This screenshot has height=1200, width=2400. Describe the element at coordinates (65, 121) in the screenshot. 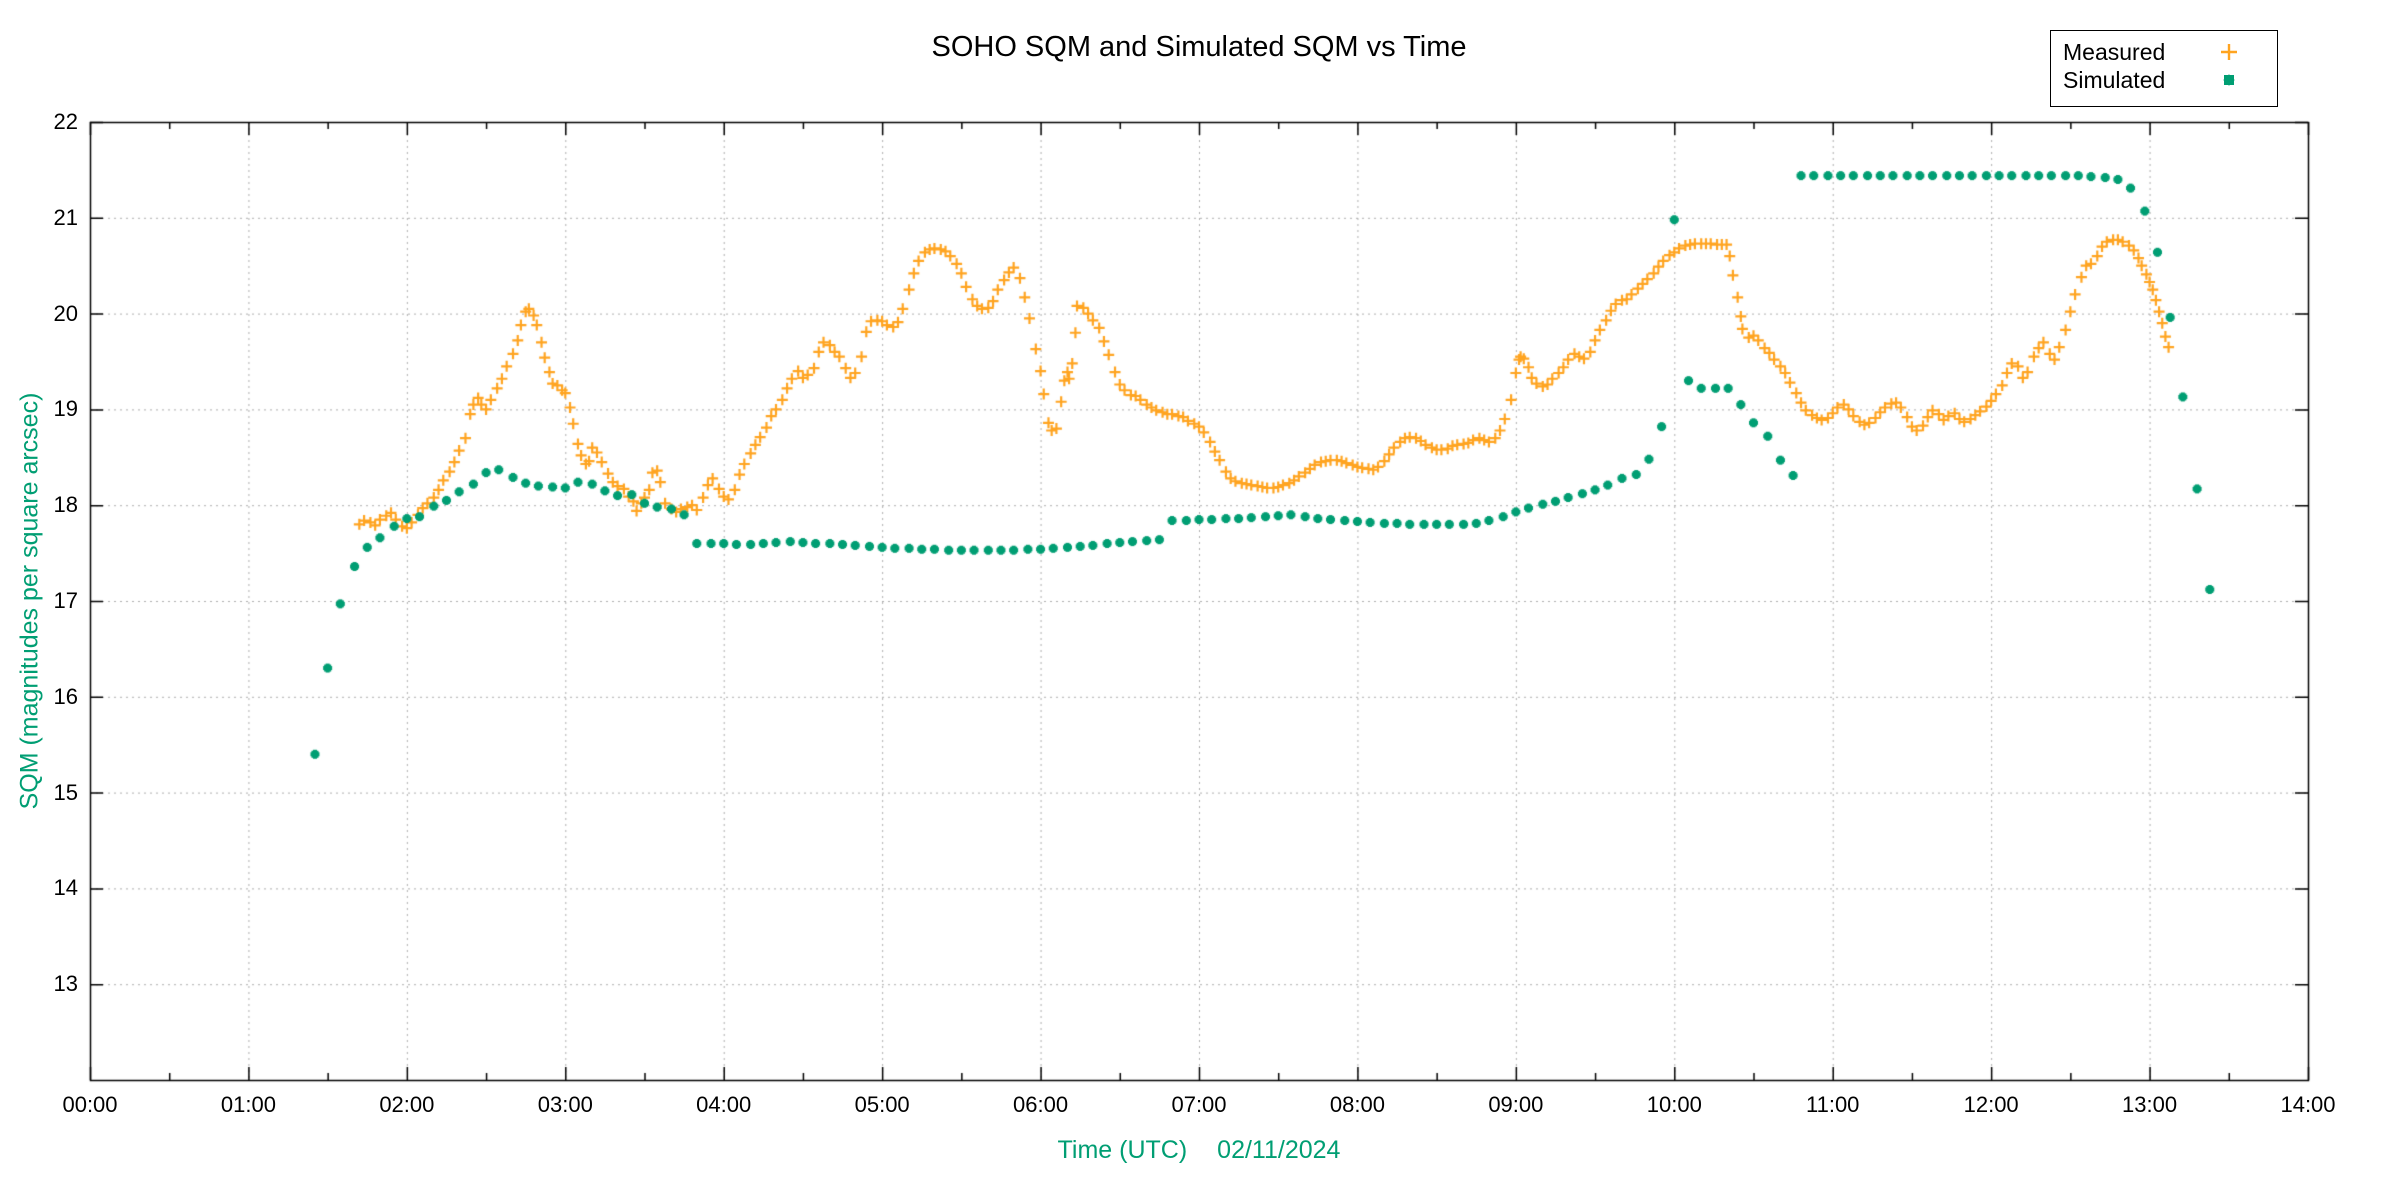

I see `y-tick-label: 22` at that location.